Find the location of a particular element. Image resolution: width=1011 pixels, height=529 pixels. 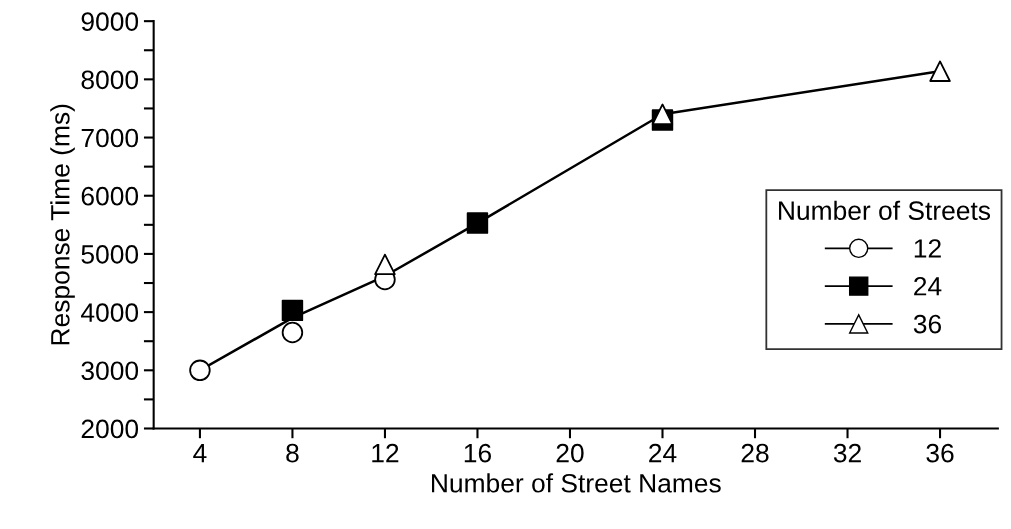

y-tick-label: 6000 is located at coordinates (110, 196).